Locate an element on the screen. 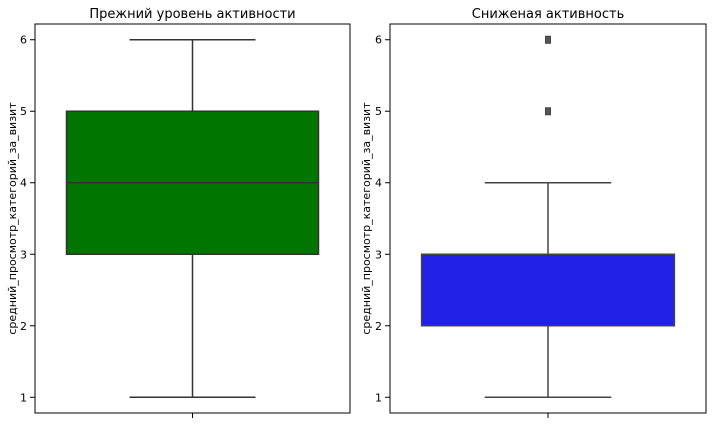  chart-title: Прежний уровень активности is located at coordinates (192, 14).